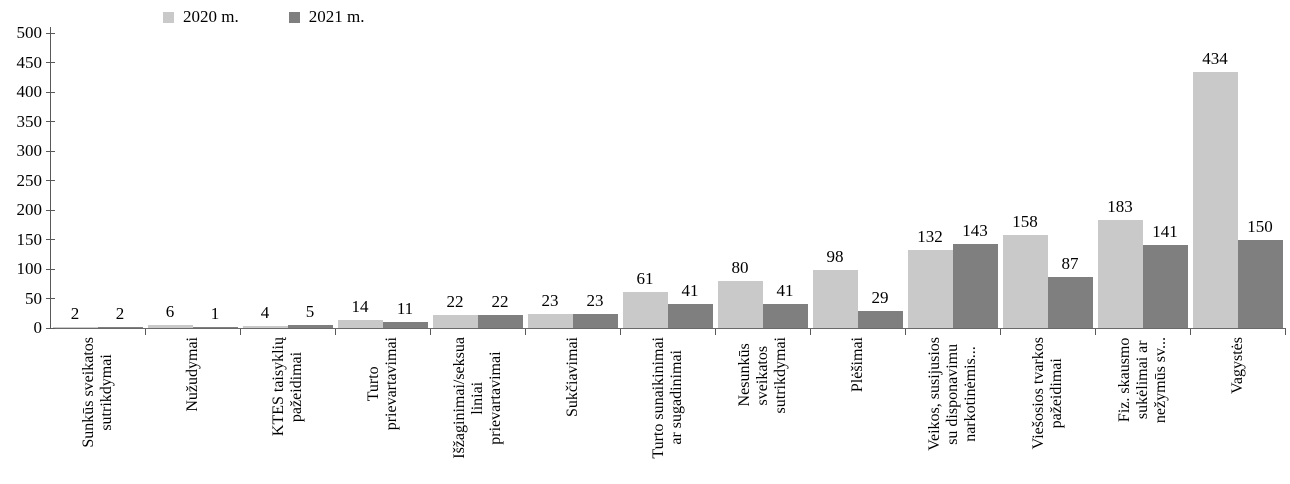  I want to click on category-label-cell: Išžaginimai/seksua liniai prievartavimai, so click(477, 410).